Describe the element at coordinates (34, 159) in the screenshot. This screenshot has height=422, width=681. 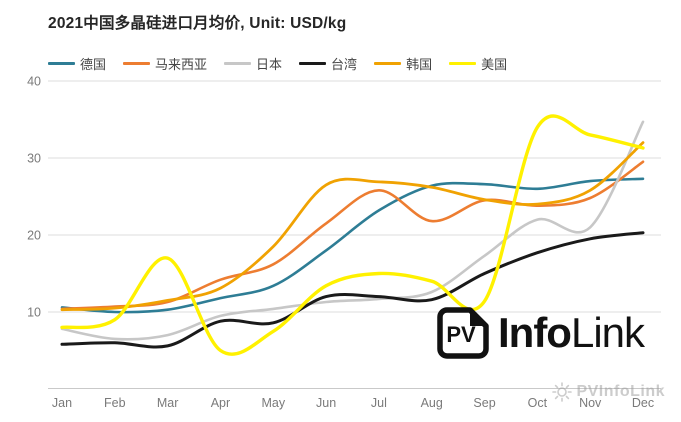
I see `y-tick-30: 30` at that location.